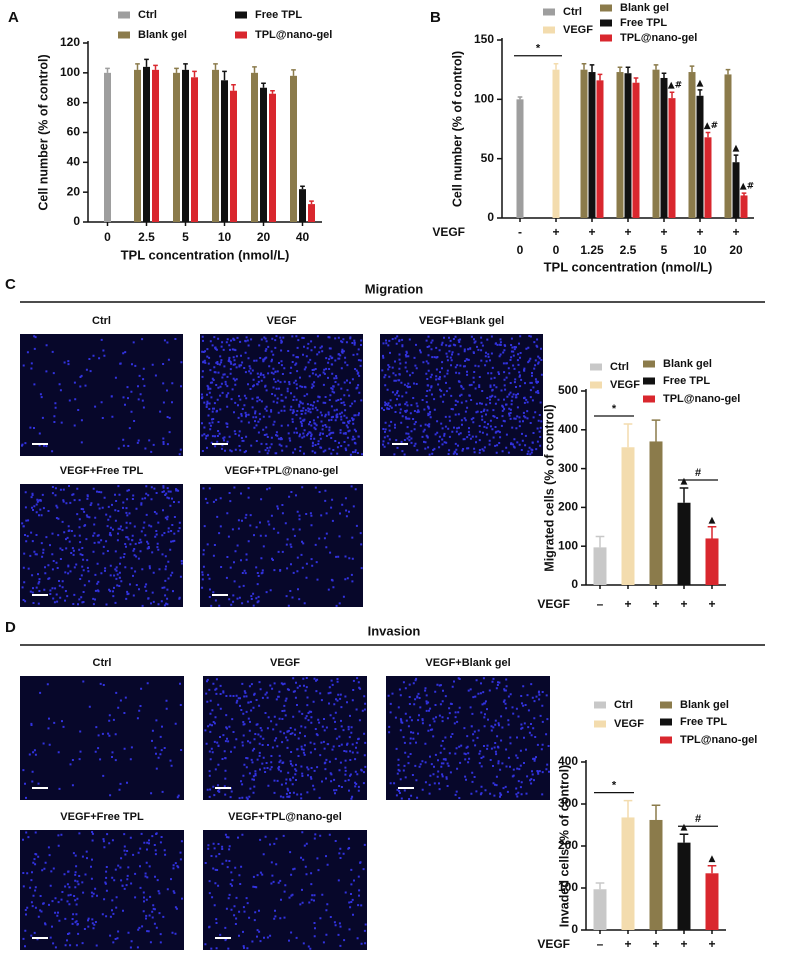  What do you see at coordinates (592, 250) in the screenshot?
I see `x-tick-label: 1.25` at bounding box center [592, 250].